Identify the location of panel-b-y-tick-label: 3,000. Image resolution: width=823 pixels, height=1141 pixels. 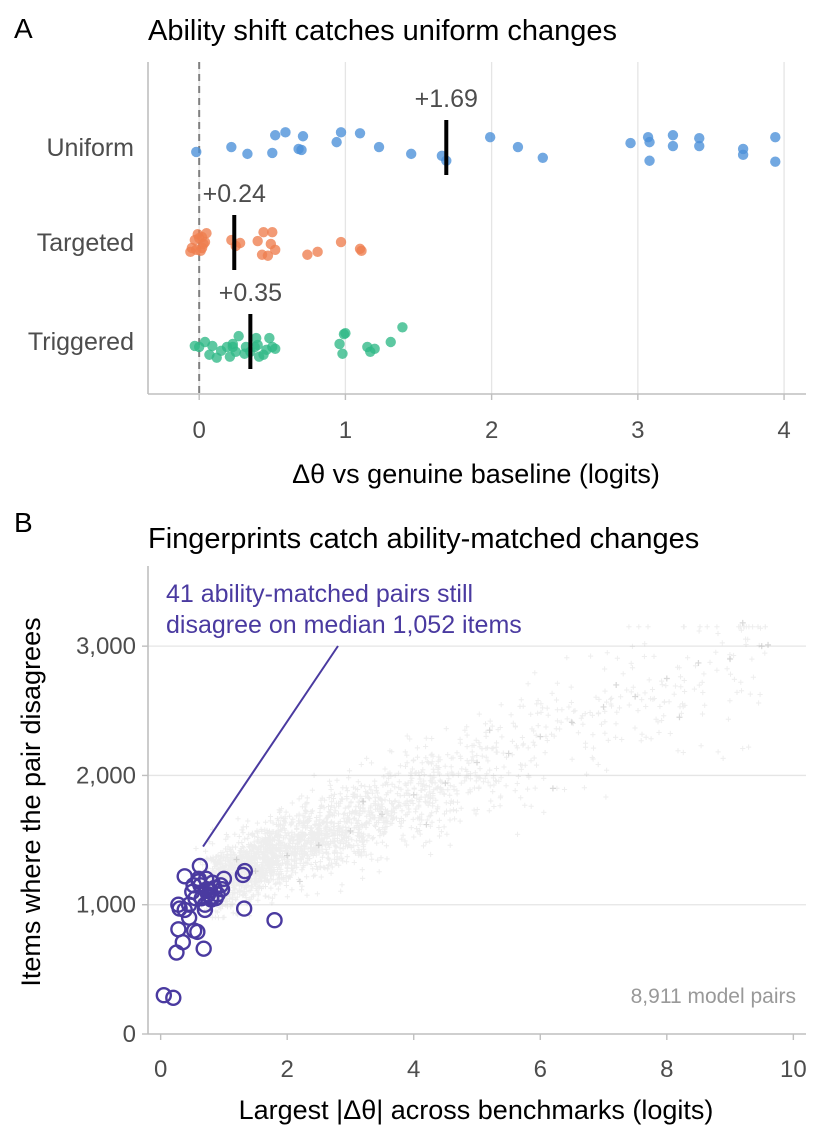
(106, 646).